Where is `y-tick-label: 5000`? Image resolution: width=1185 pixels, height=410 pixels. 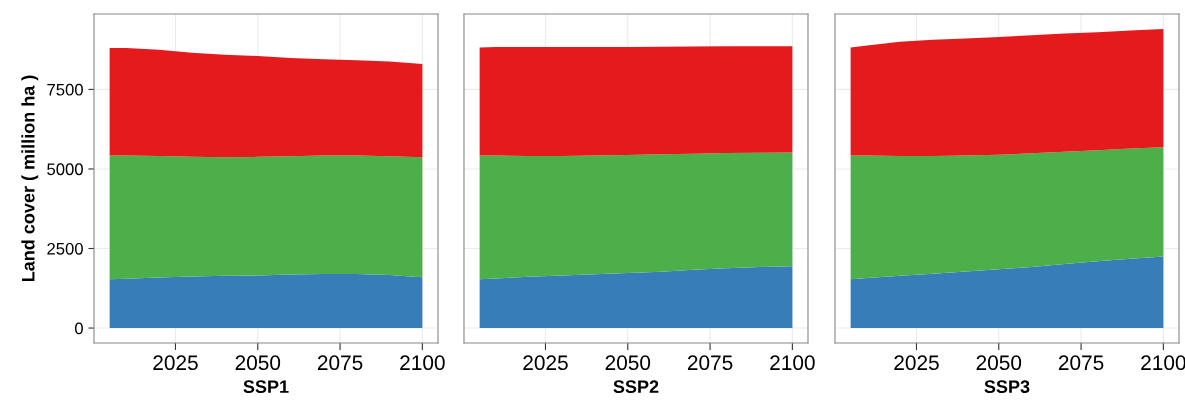
y-tick-label: 5000 is located at coordinates (65, 169).